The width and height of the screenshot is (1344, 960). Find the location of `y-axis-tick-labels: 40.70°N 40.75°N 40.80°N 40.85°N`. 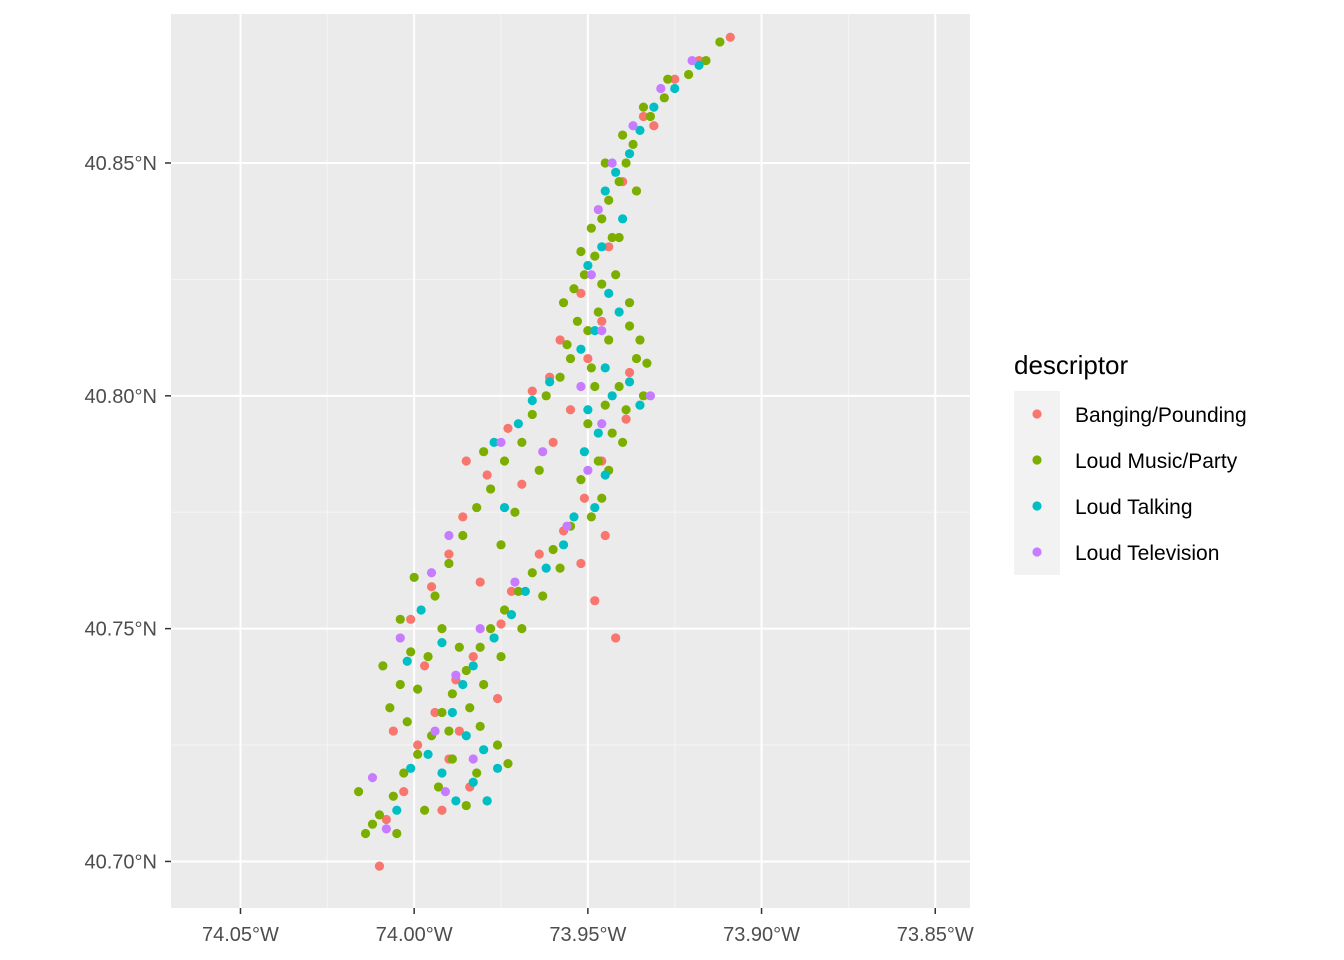

y-axis-tick-labels: 40.70°N 40.75°N 40.80°N 40.85°N is located at coordinates (121, 513).